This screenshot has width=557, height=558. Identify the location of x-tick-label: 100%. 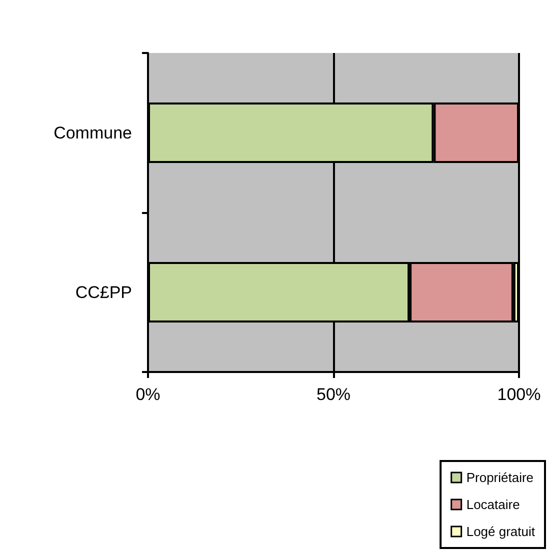
(519, 394).